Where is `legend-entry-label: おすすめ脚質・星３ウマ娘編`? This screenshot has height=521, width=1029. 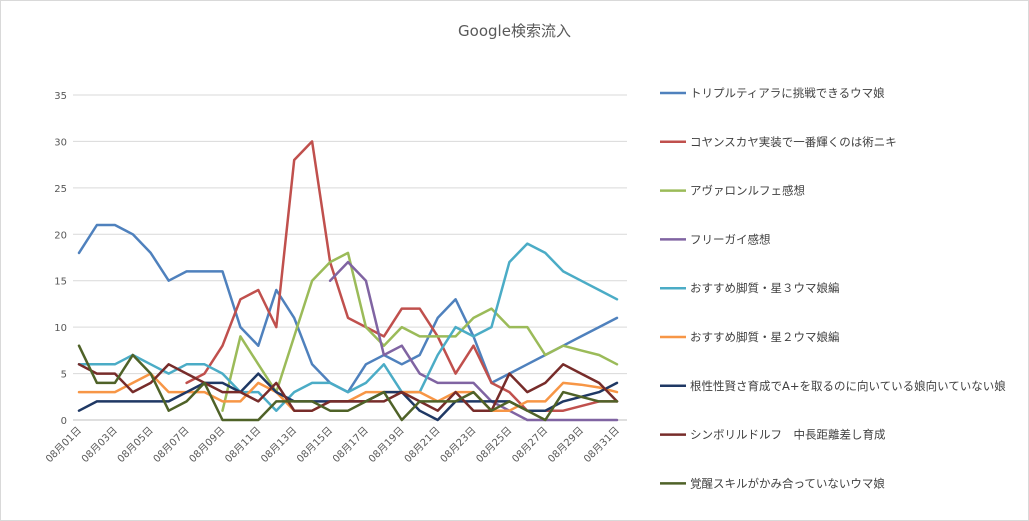 legend-entry-label: おすすめ脚質・星３ウマ娘編 is located at coordinates (765, 288).